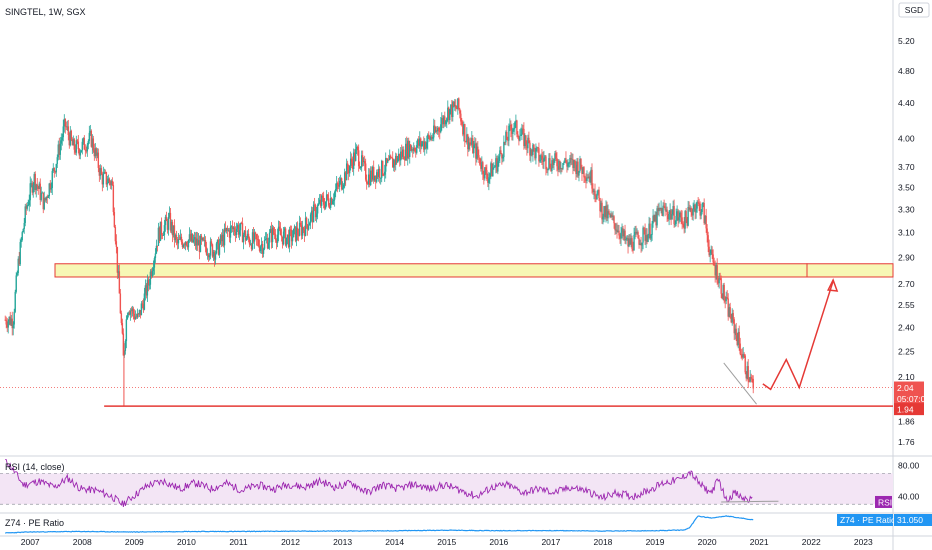 This screenshot has width=932, height=550. What do you see at coordinates (906, 422) in the screenshot?
I see `price-tick-label: 1.86` at bounding box center [906, 422].